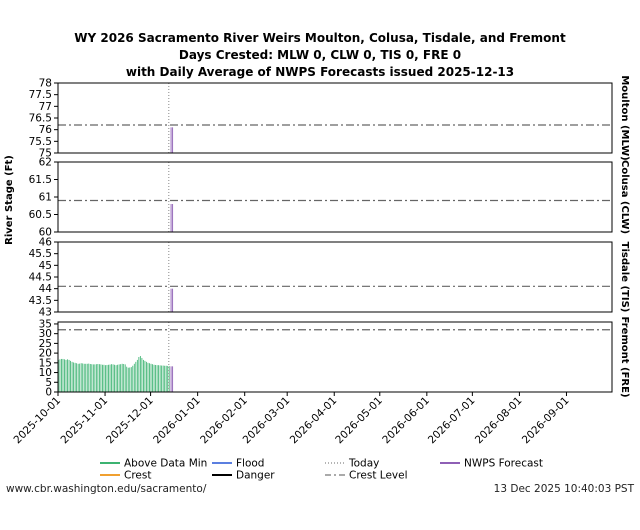 The height and width of the screenshot is (530, 640). What do you see at coordinates (106, 489) in the screenshot?
I see `source-url: www.cbr.washington.edu/sacramento/` at bounding box center [106, 489].